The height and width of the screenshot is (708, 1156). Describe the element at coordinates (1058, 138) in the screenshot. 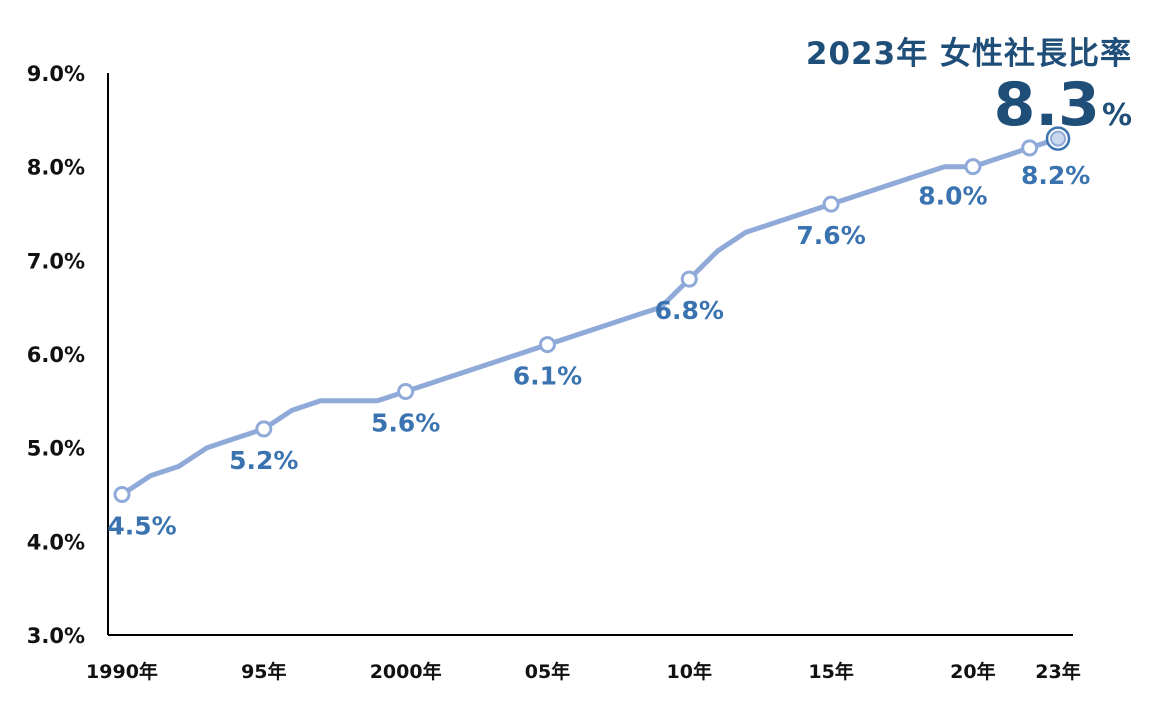

I see `highlight-marker-inner` at that location.